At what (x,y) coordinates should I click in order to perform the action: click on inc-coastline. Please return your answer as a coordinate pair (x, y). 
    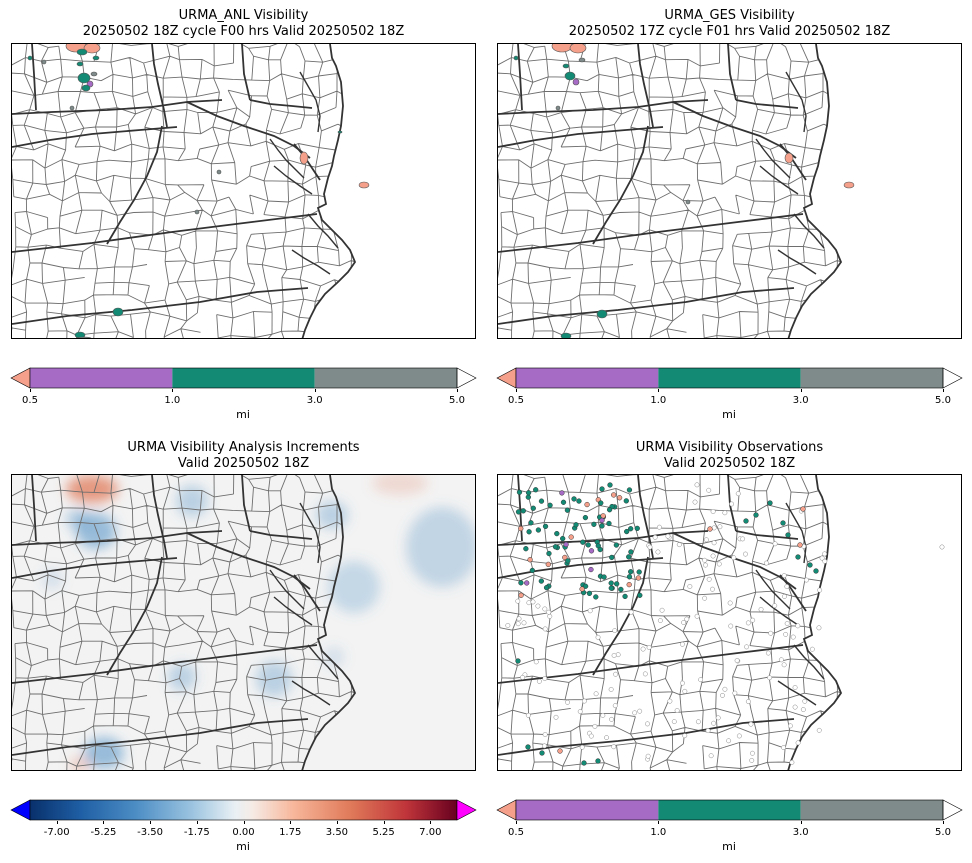
    Looking at the image, I should click on (329, 622).